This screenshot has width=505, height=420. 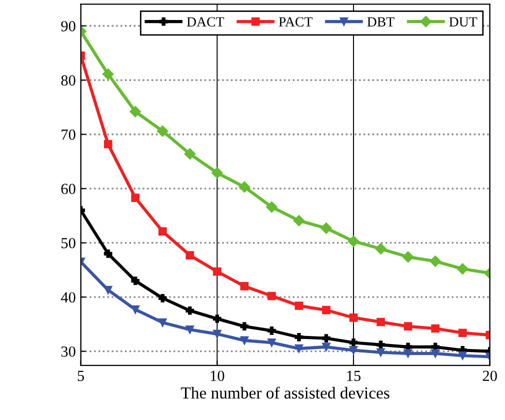 I want to click on x-tick-label: 15, so click(x=354, y=376).